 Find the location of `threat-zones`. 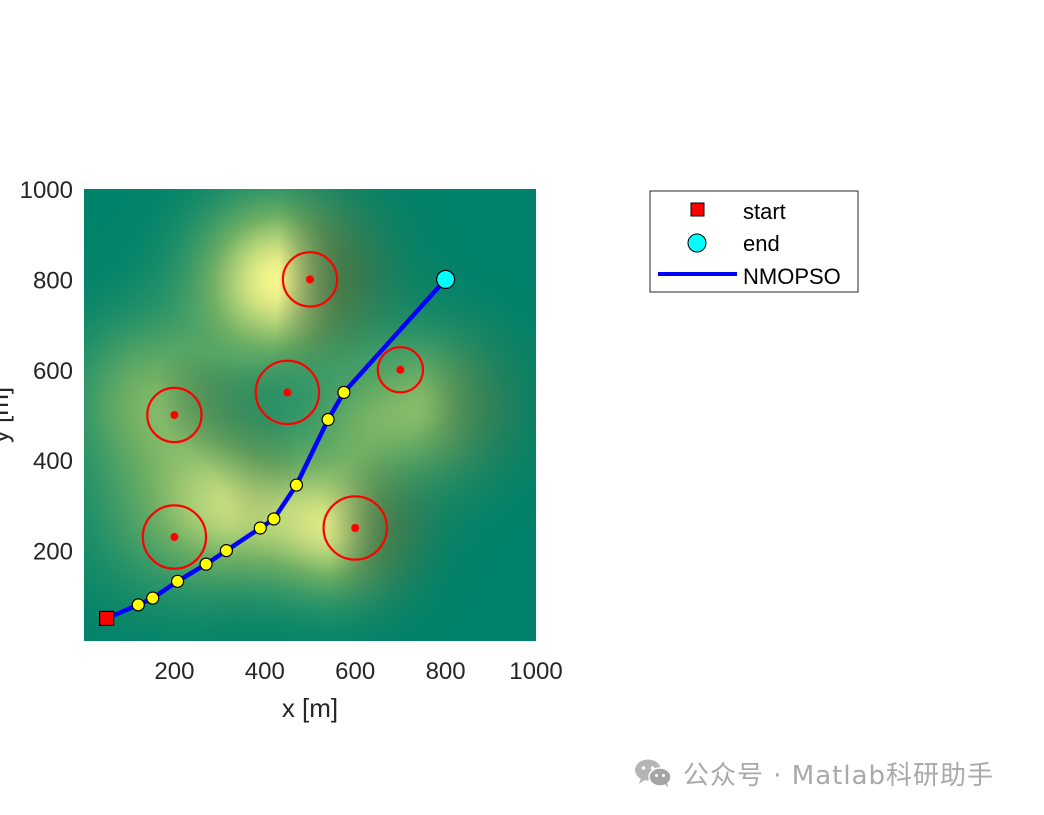

threat-zones is located at coordinates (283, 410).